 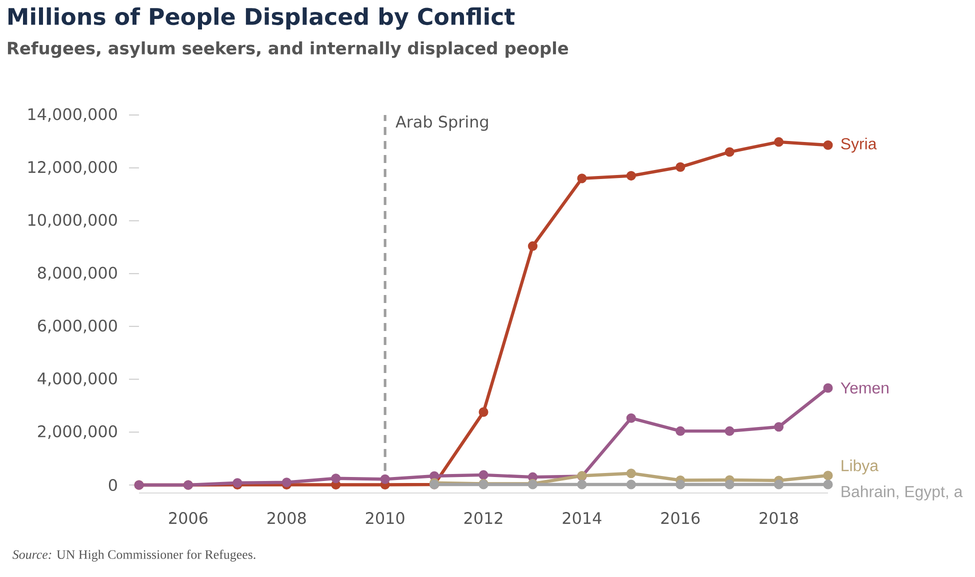 I want to click on y-tick-label: 8,000,000, so click(x=77, y=273).